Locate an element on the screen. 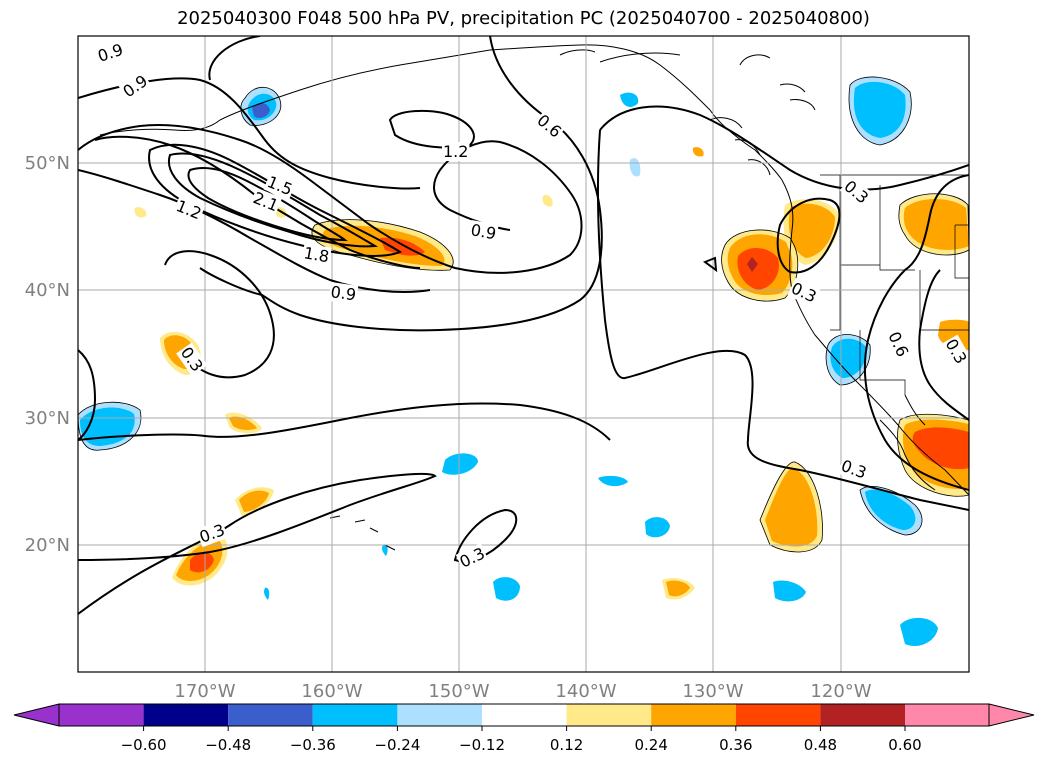 The image size is (1047, 765). colorbar-tick-label: −0.48 is located at coordinates (228, 745).